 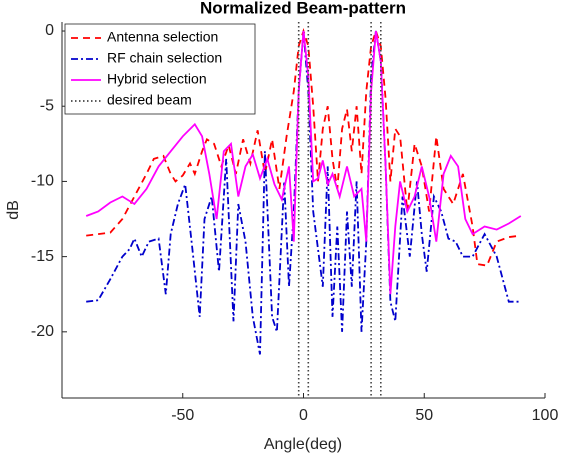 What do you see at coordinates (164, 58) in the screenshot?
I see `legend-label: RF chain selection` at bounding box center [164, 58].